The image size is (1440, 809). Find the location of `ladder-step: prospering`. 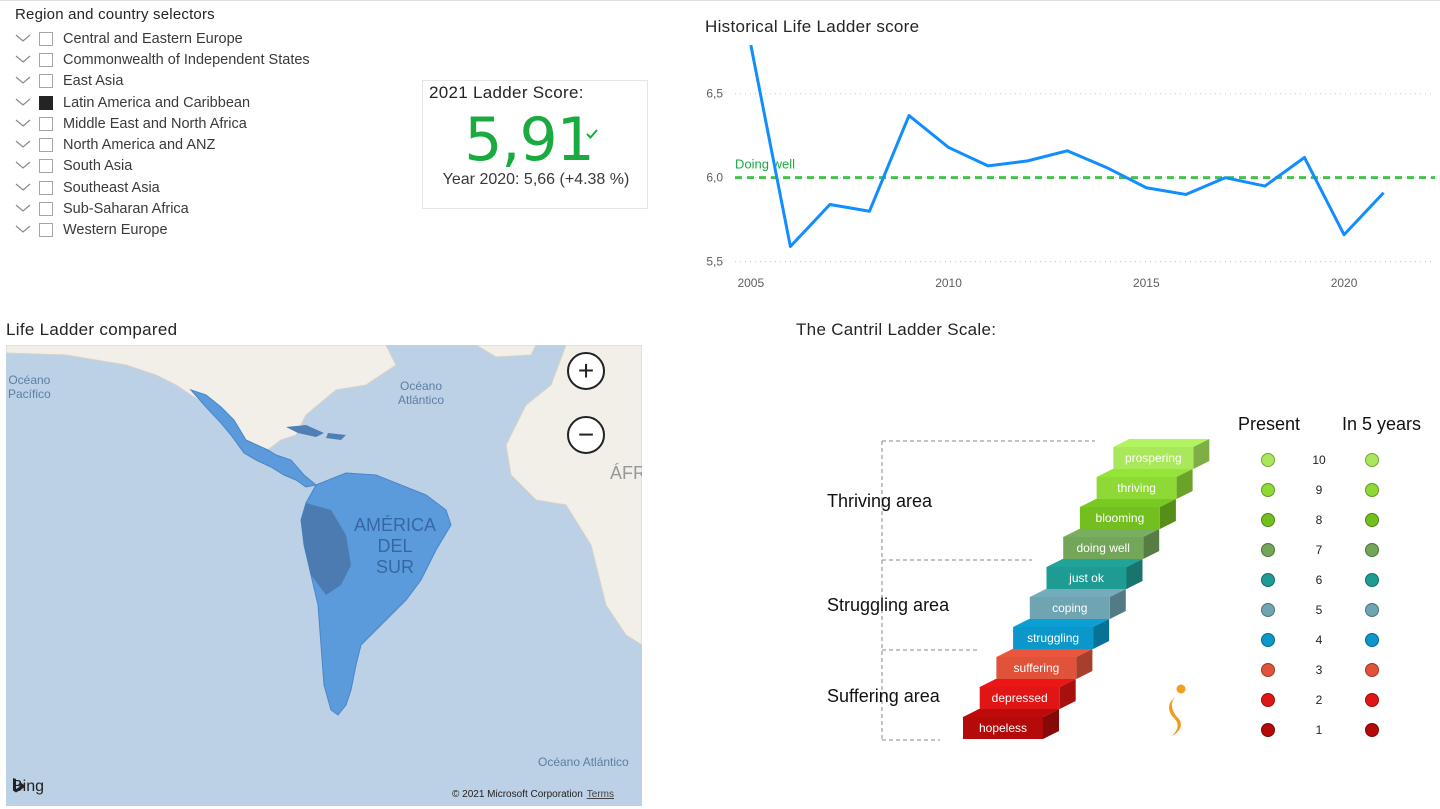

ladder-step: prospering is located at coordinates (1161, 454).